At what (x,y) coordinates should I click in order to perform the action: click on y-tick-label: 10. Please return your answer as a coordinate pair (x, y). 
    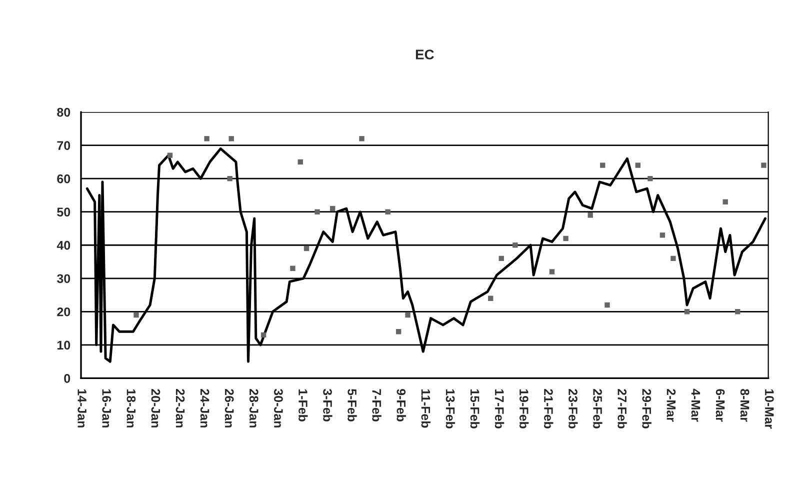
    Looking at the image, I should click on (63, 345).